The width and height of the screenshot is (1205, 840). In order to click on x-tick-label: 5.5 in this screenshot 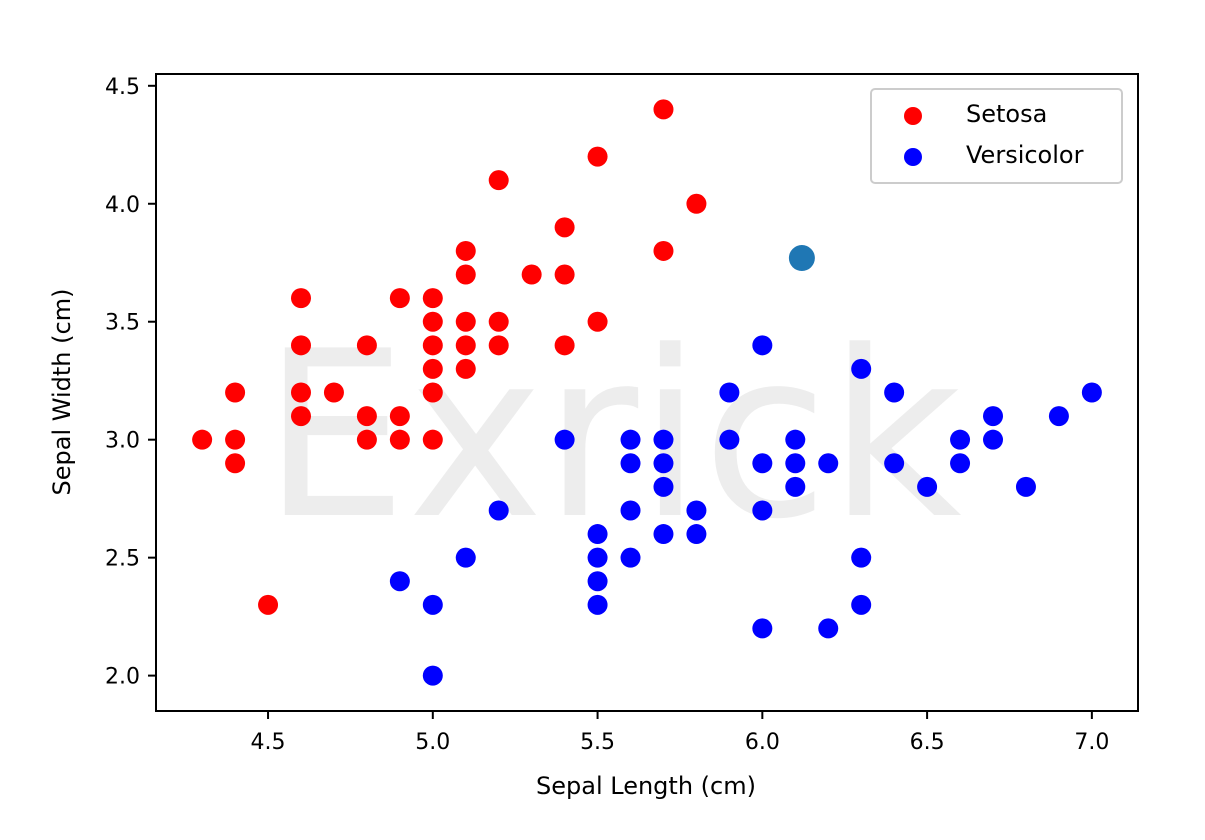, I will do `click(597, 742)`.